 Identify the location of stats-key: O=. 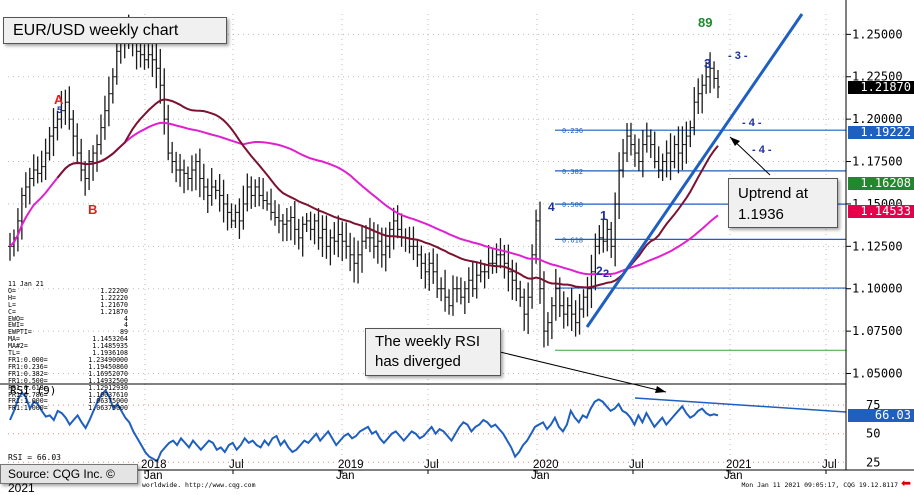
(12, 290).